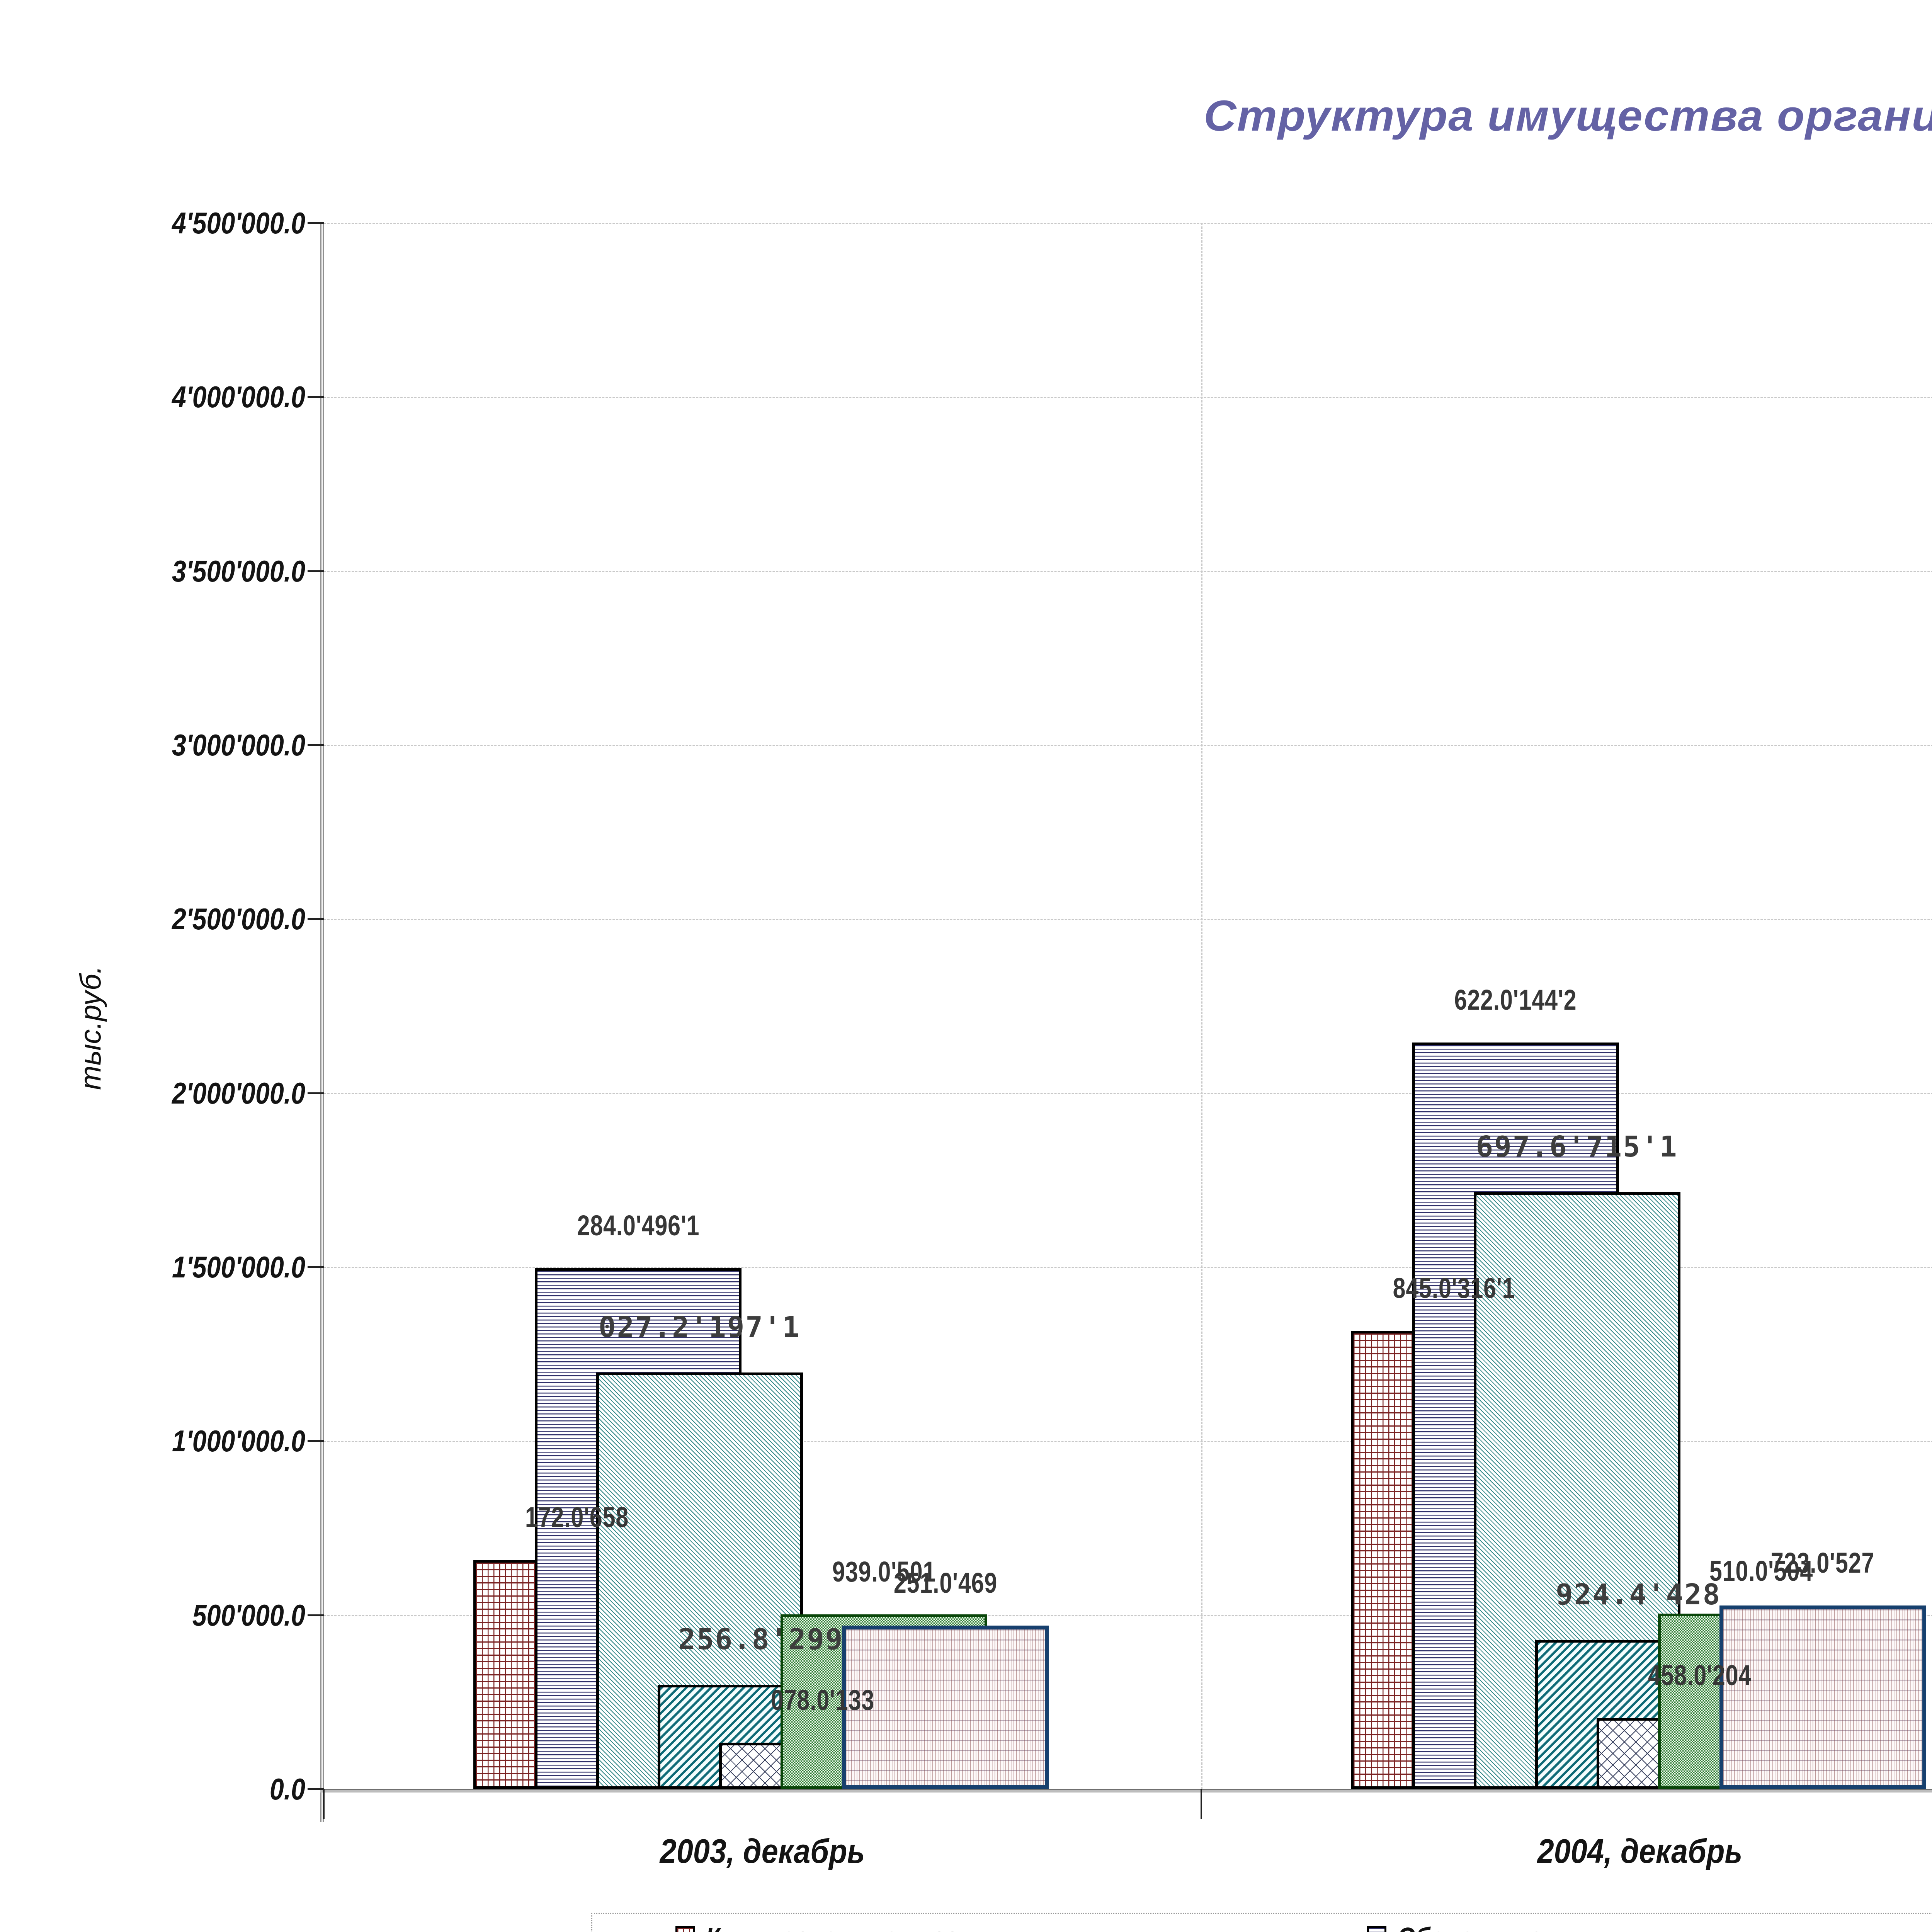 The image size is (1932, 1932). Describe the element at coordinates (239, 1441) in the screenshot. I see `y-tick-label: 1'000'000.0` at that location.